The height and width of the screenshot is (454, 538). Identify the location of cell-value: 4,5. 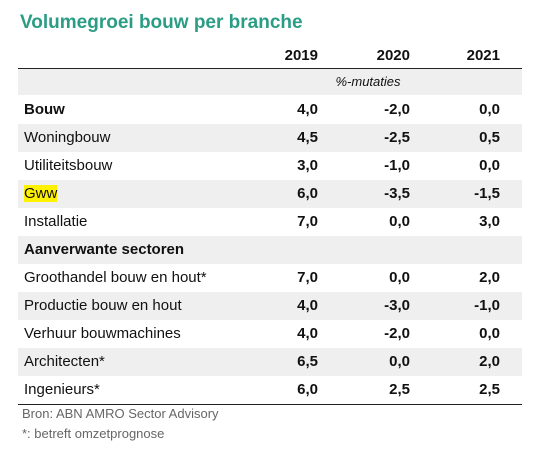
(307, 137).